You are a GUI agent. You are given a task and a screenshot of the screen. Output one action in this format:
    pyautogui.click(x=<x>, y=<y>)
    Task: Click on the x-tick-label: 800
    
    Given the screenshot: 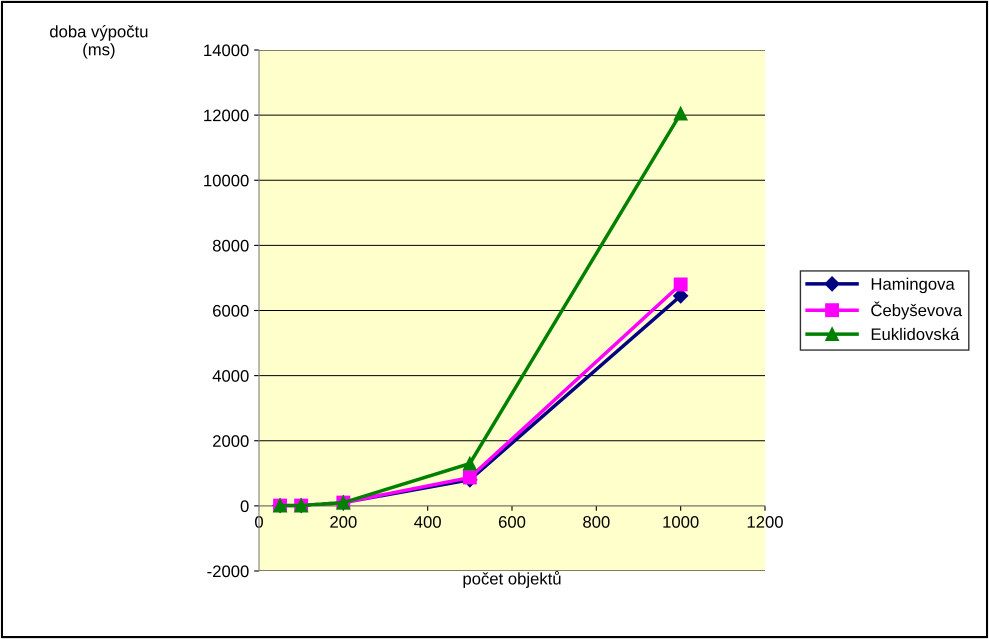 What is the action you would take?
    pyautogui.click(x=596, y=522)
    